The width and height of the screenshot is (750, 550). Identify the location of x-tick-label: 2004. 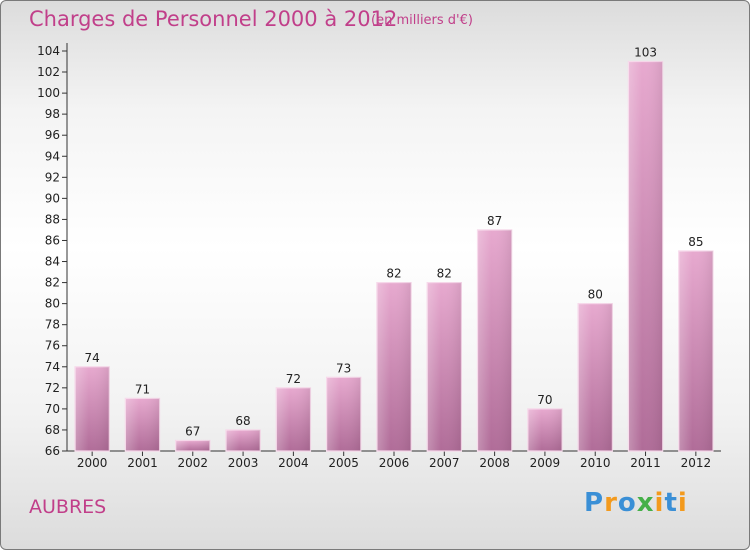
(293, 463).